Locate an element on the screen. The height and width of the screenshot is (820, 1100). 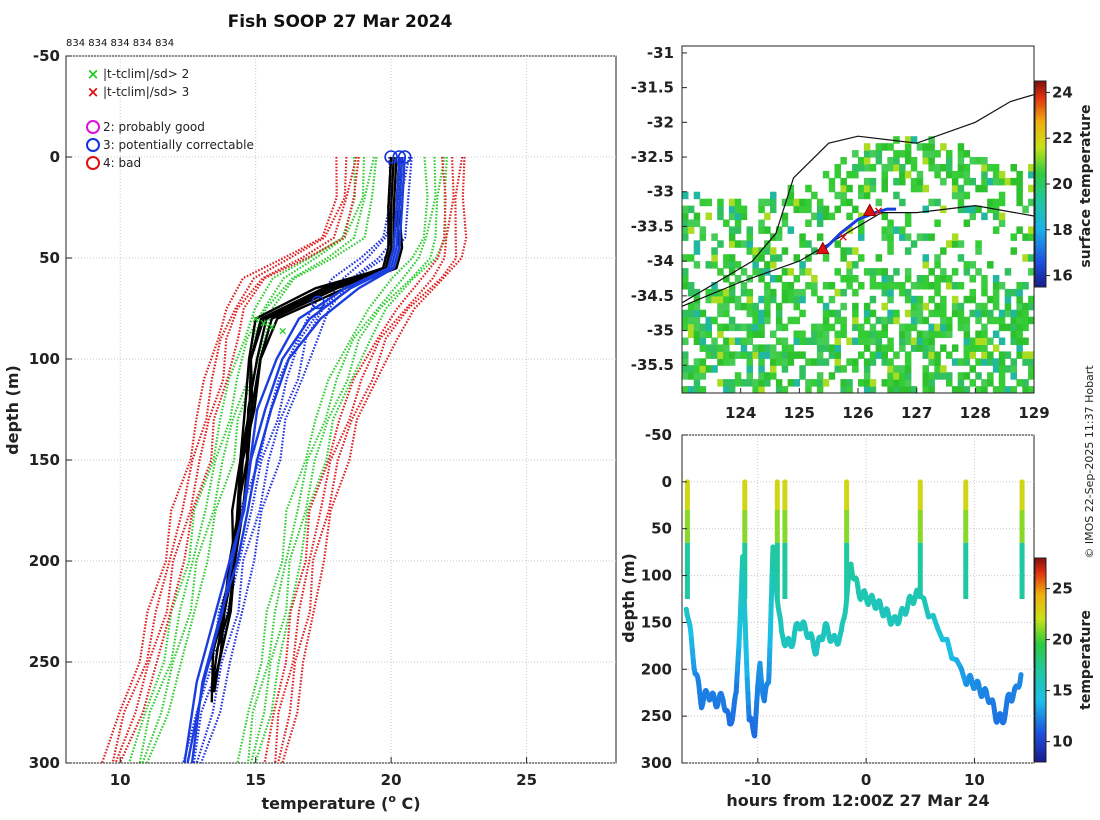
sst-cb-tick-label: 16 is located at coordinates (1062, 276).